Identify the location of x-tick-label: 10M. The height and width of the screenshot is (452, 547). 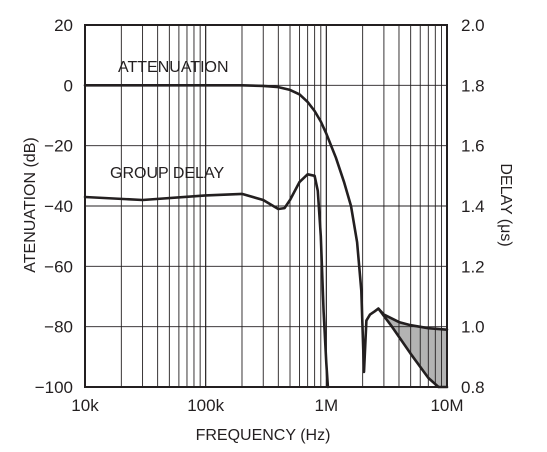
(446, 405).